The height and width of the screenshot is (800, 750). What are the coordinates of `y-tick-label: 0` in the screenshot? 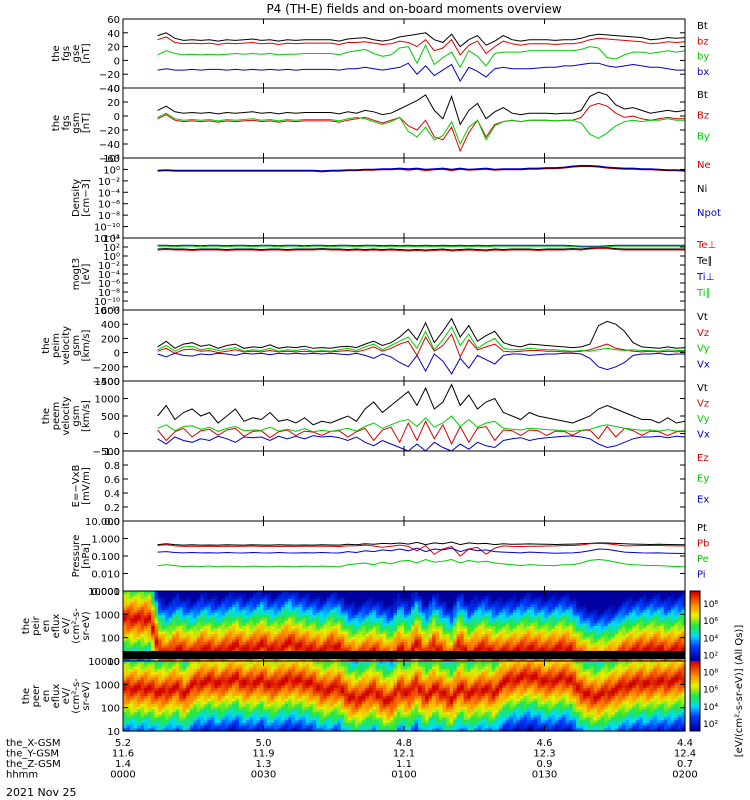 It's located at (117, 435).